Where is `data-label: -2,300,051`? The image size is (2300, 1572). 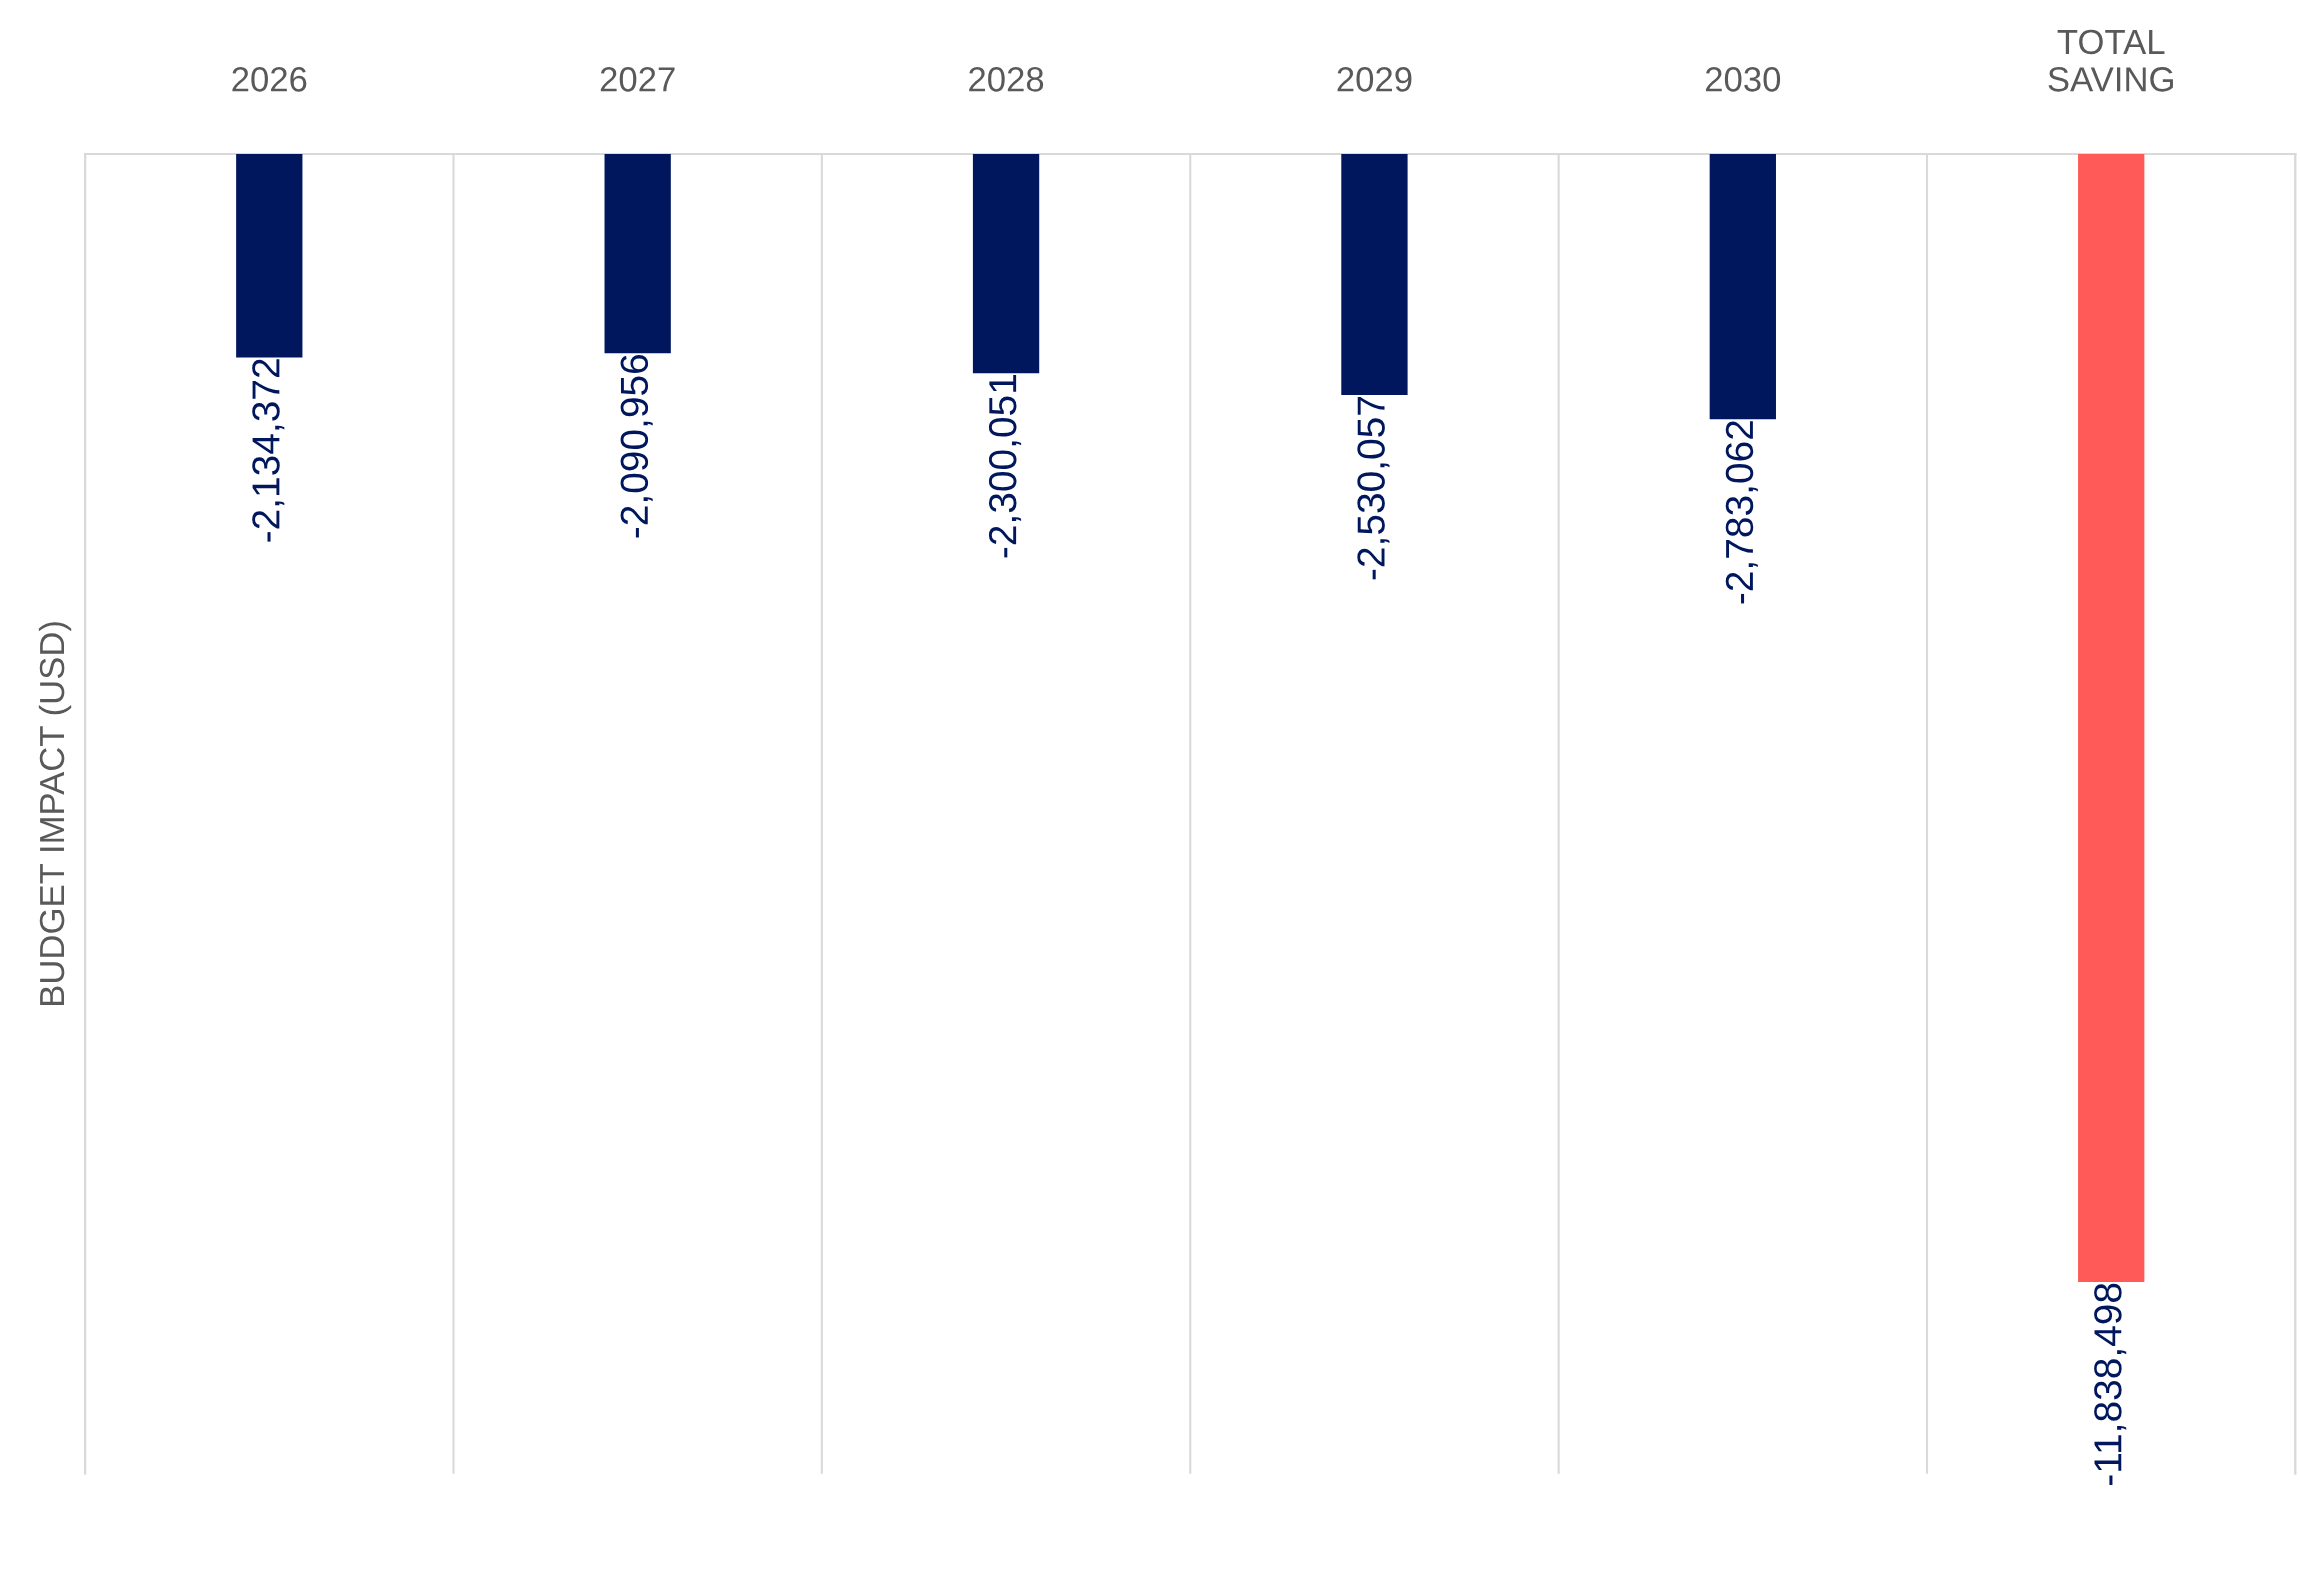
data-label: -2,300,051 is located at coordinates (1005, 466).